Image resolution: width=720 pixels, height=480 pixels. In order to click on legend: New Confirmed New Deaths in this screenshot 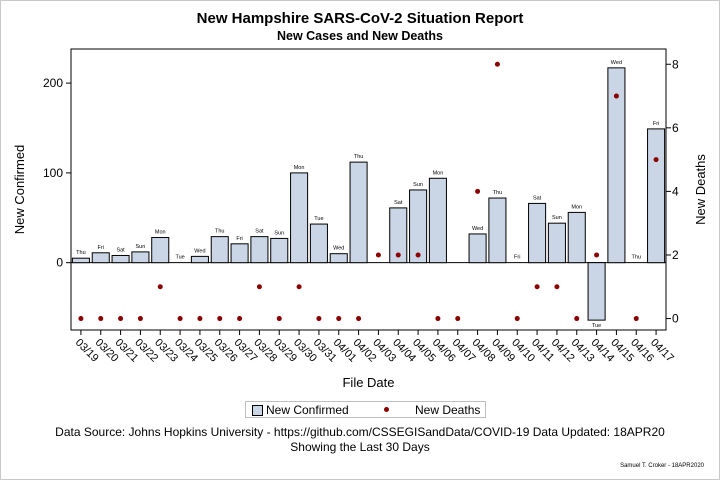, I will do `click(365, 409)`.